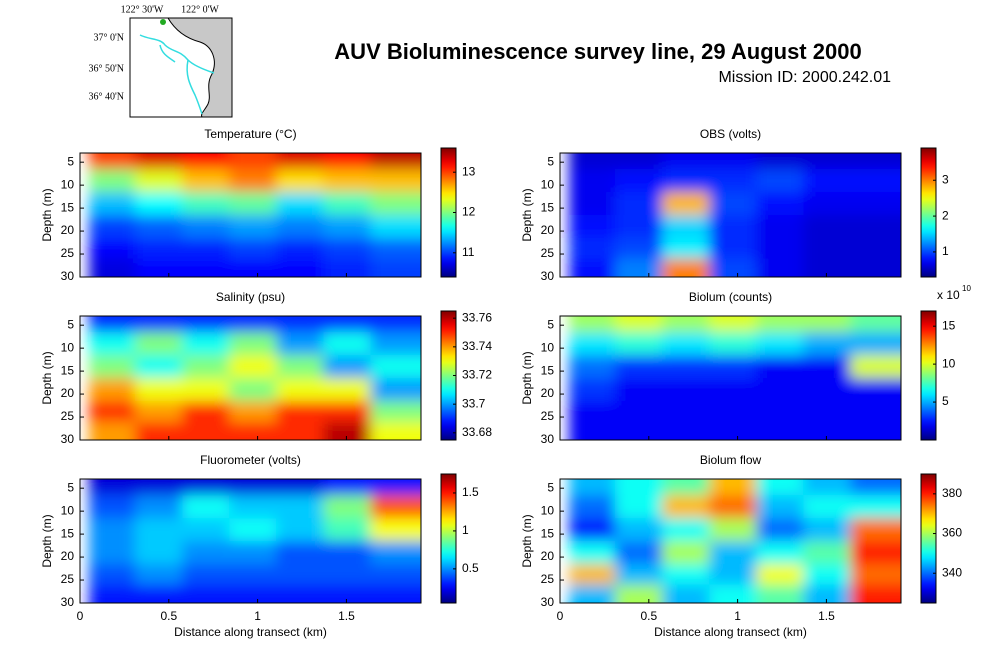  What do you see at coordinates (250, 632) in the screenshot?
I see `x-axis-label: Distance along transect (km)` at bounding box center [250, 632].